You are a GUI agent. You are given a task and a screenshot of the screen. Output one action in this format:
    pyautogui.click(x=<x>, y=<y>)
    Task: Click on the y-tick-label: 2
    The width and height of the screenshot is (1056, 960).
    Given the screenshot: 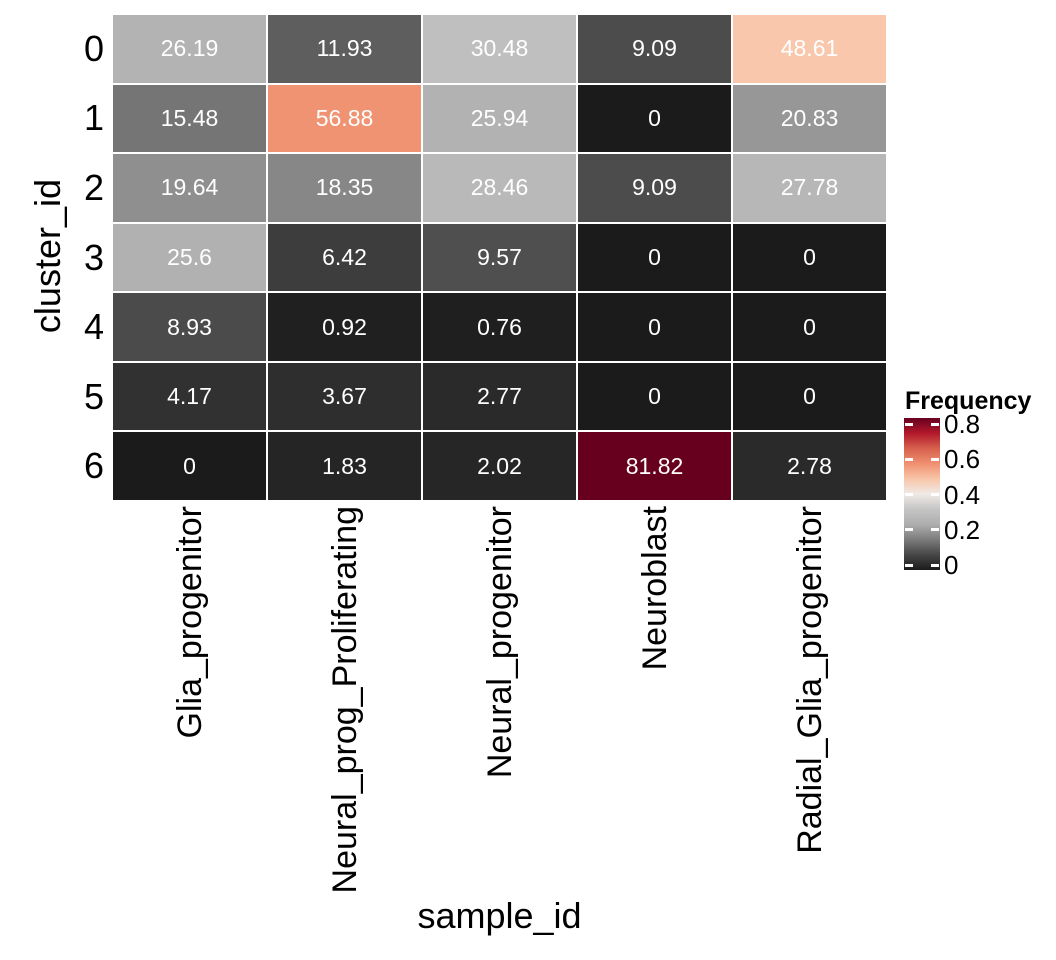 What is the action you would take?
    pyautogui.click(x=93, y=187)
    